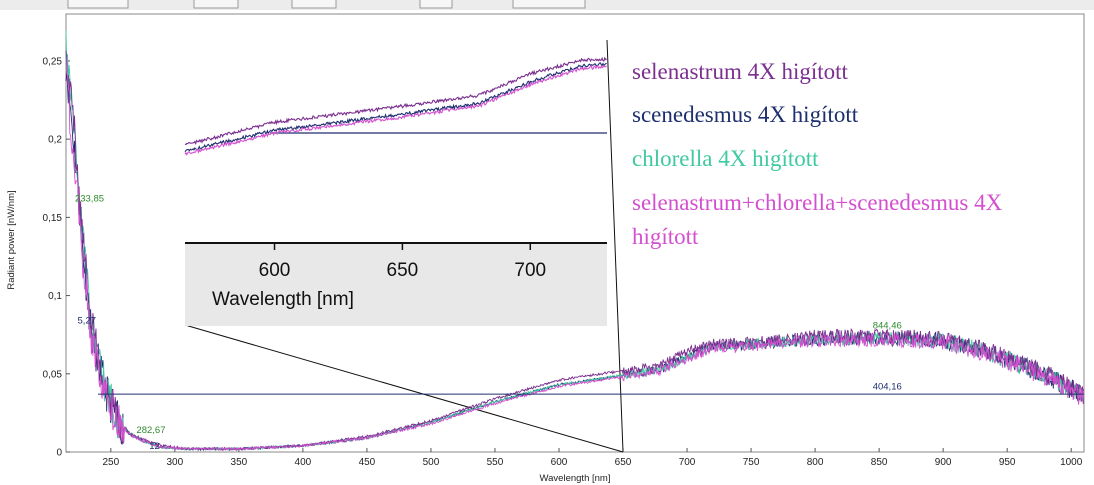 The width and height of the screenshot is (1094, 485). What do you see at coordinates (559, 462) in the screenshot?
I see `x-tick-label-7: 600` at bounding box center [559, 462].